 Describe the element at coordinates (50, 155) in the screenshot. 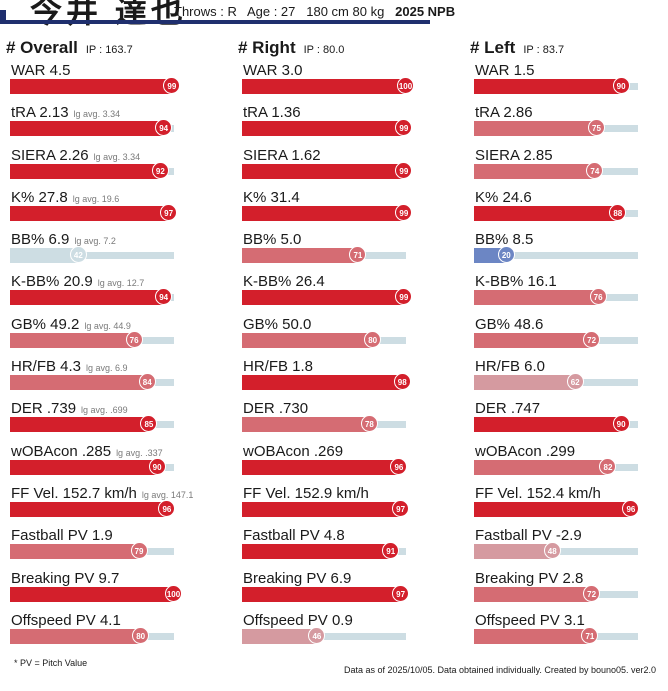

I see `metric-name-value: SIERA 2.26` at that location.